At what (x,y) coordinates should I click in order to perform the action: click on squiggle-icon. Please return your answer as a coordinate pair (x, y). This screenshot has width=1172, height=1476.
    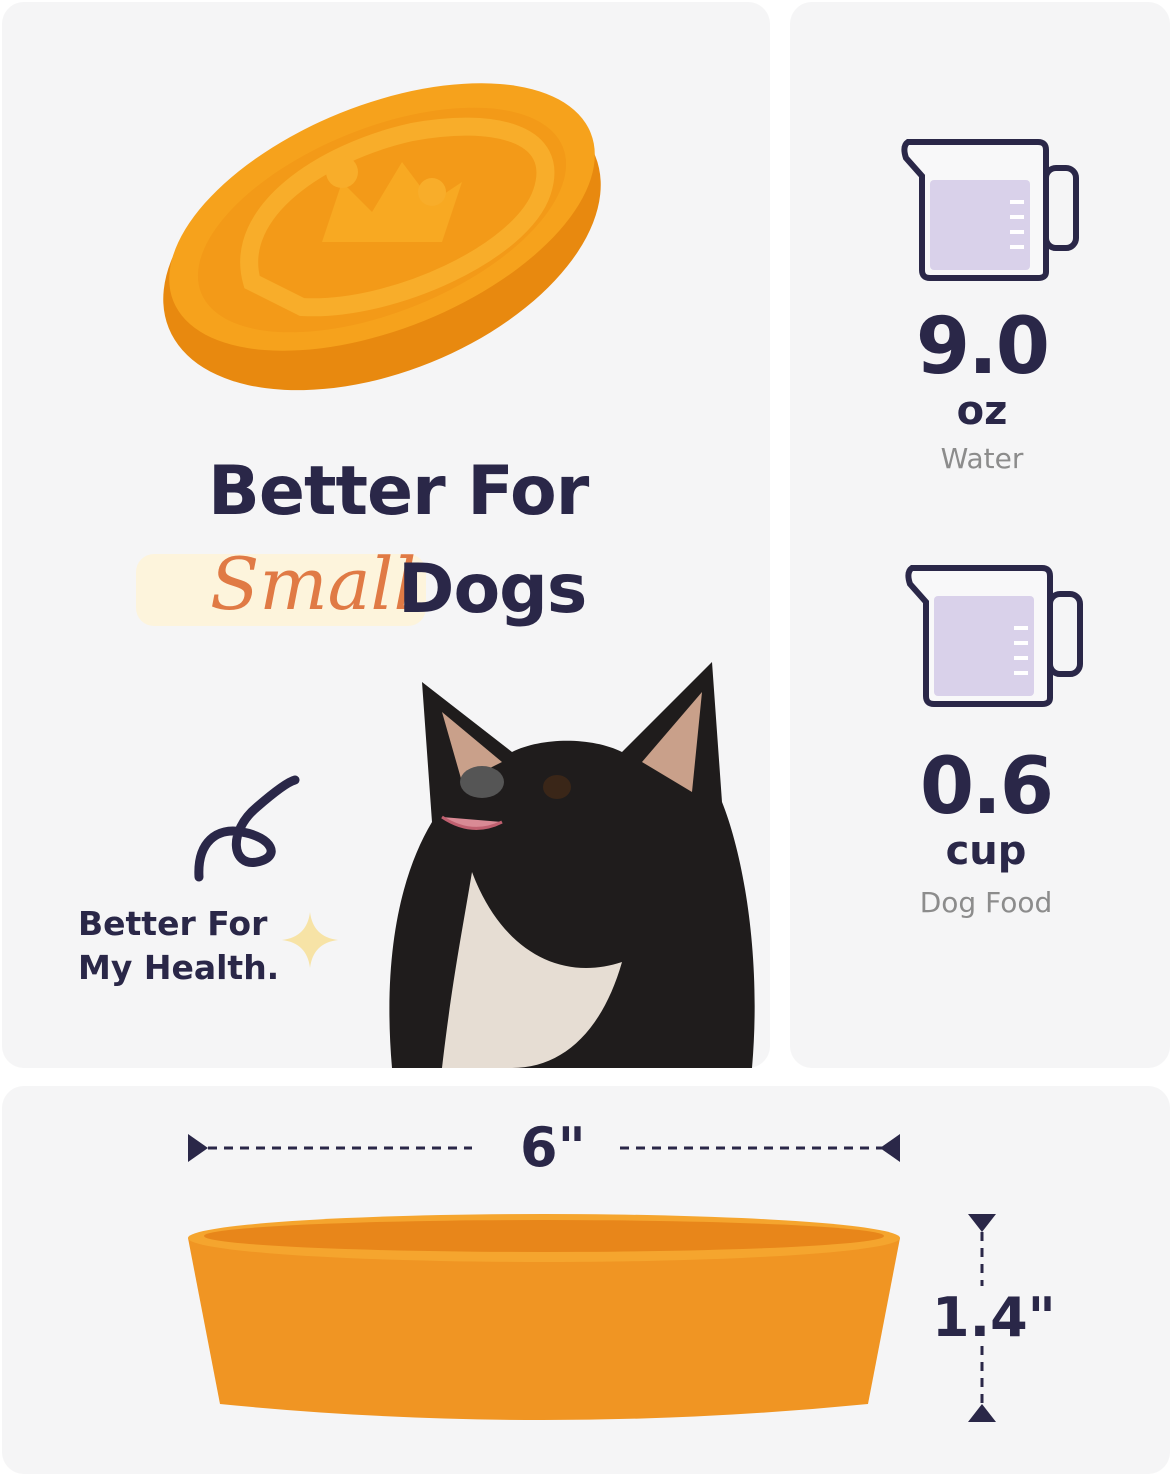
    Looking at the image, I should click on (247, 828).